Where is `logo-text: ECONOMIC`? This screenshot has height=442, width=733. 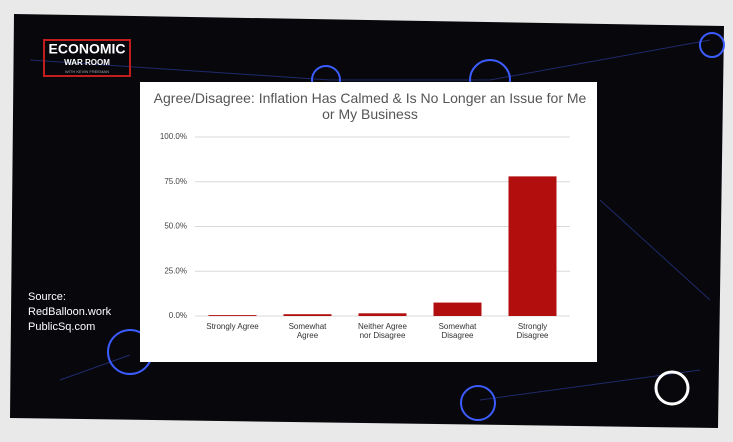 logo-text: ECONOMIC is located at coordinates (87, 49).